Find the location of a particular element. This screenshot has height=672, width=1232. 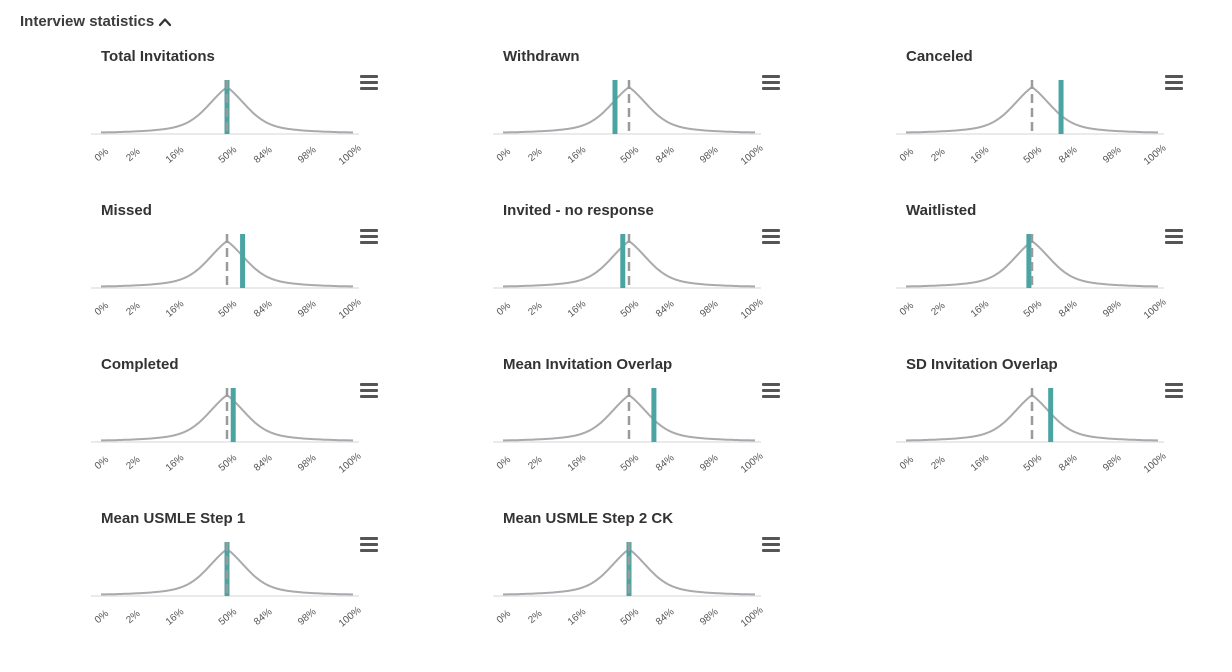

chart-title: Mean USMLE Step 2 CK is located at coordinates (588, 518).